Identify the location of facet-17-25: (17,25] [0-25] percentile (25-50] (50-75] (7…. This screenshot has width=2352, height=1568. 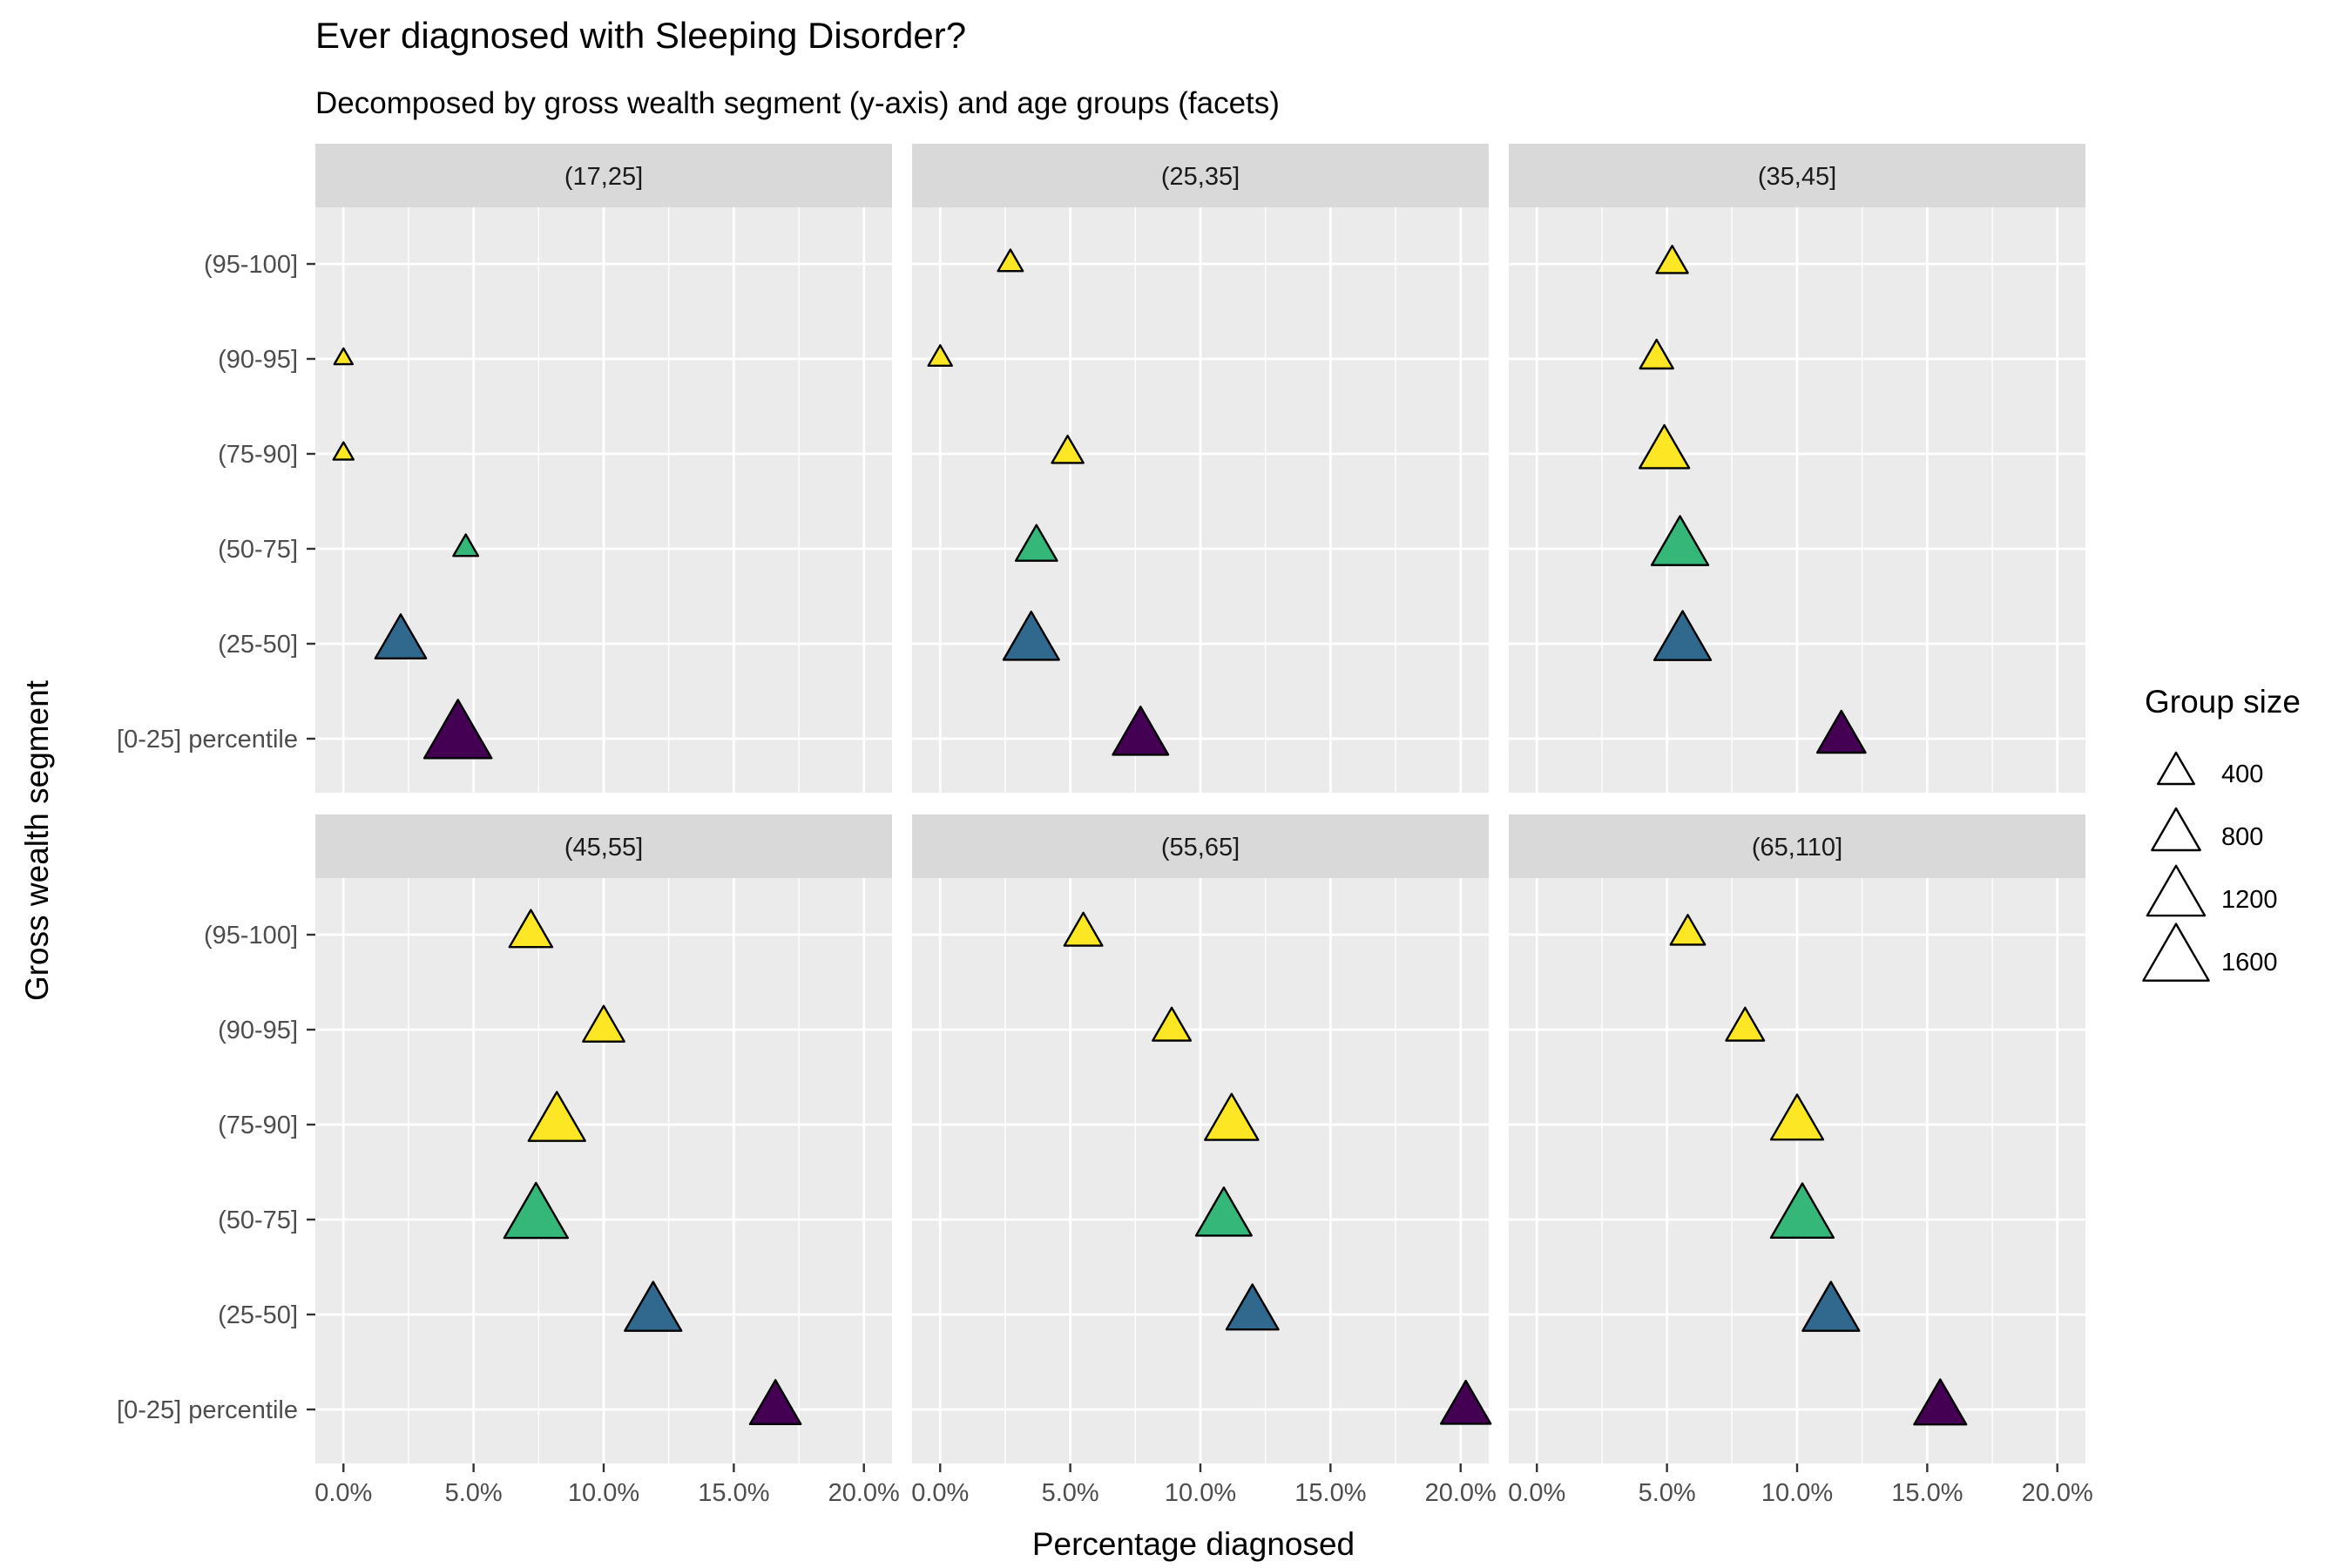
(505, 469).